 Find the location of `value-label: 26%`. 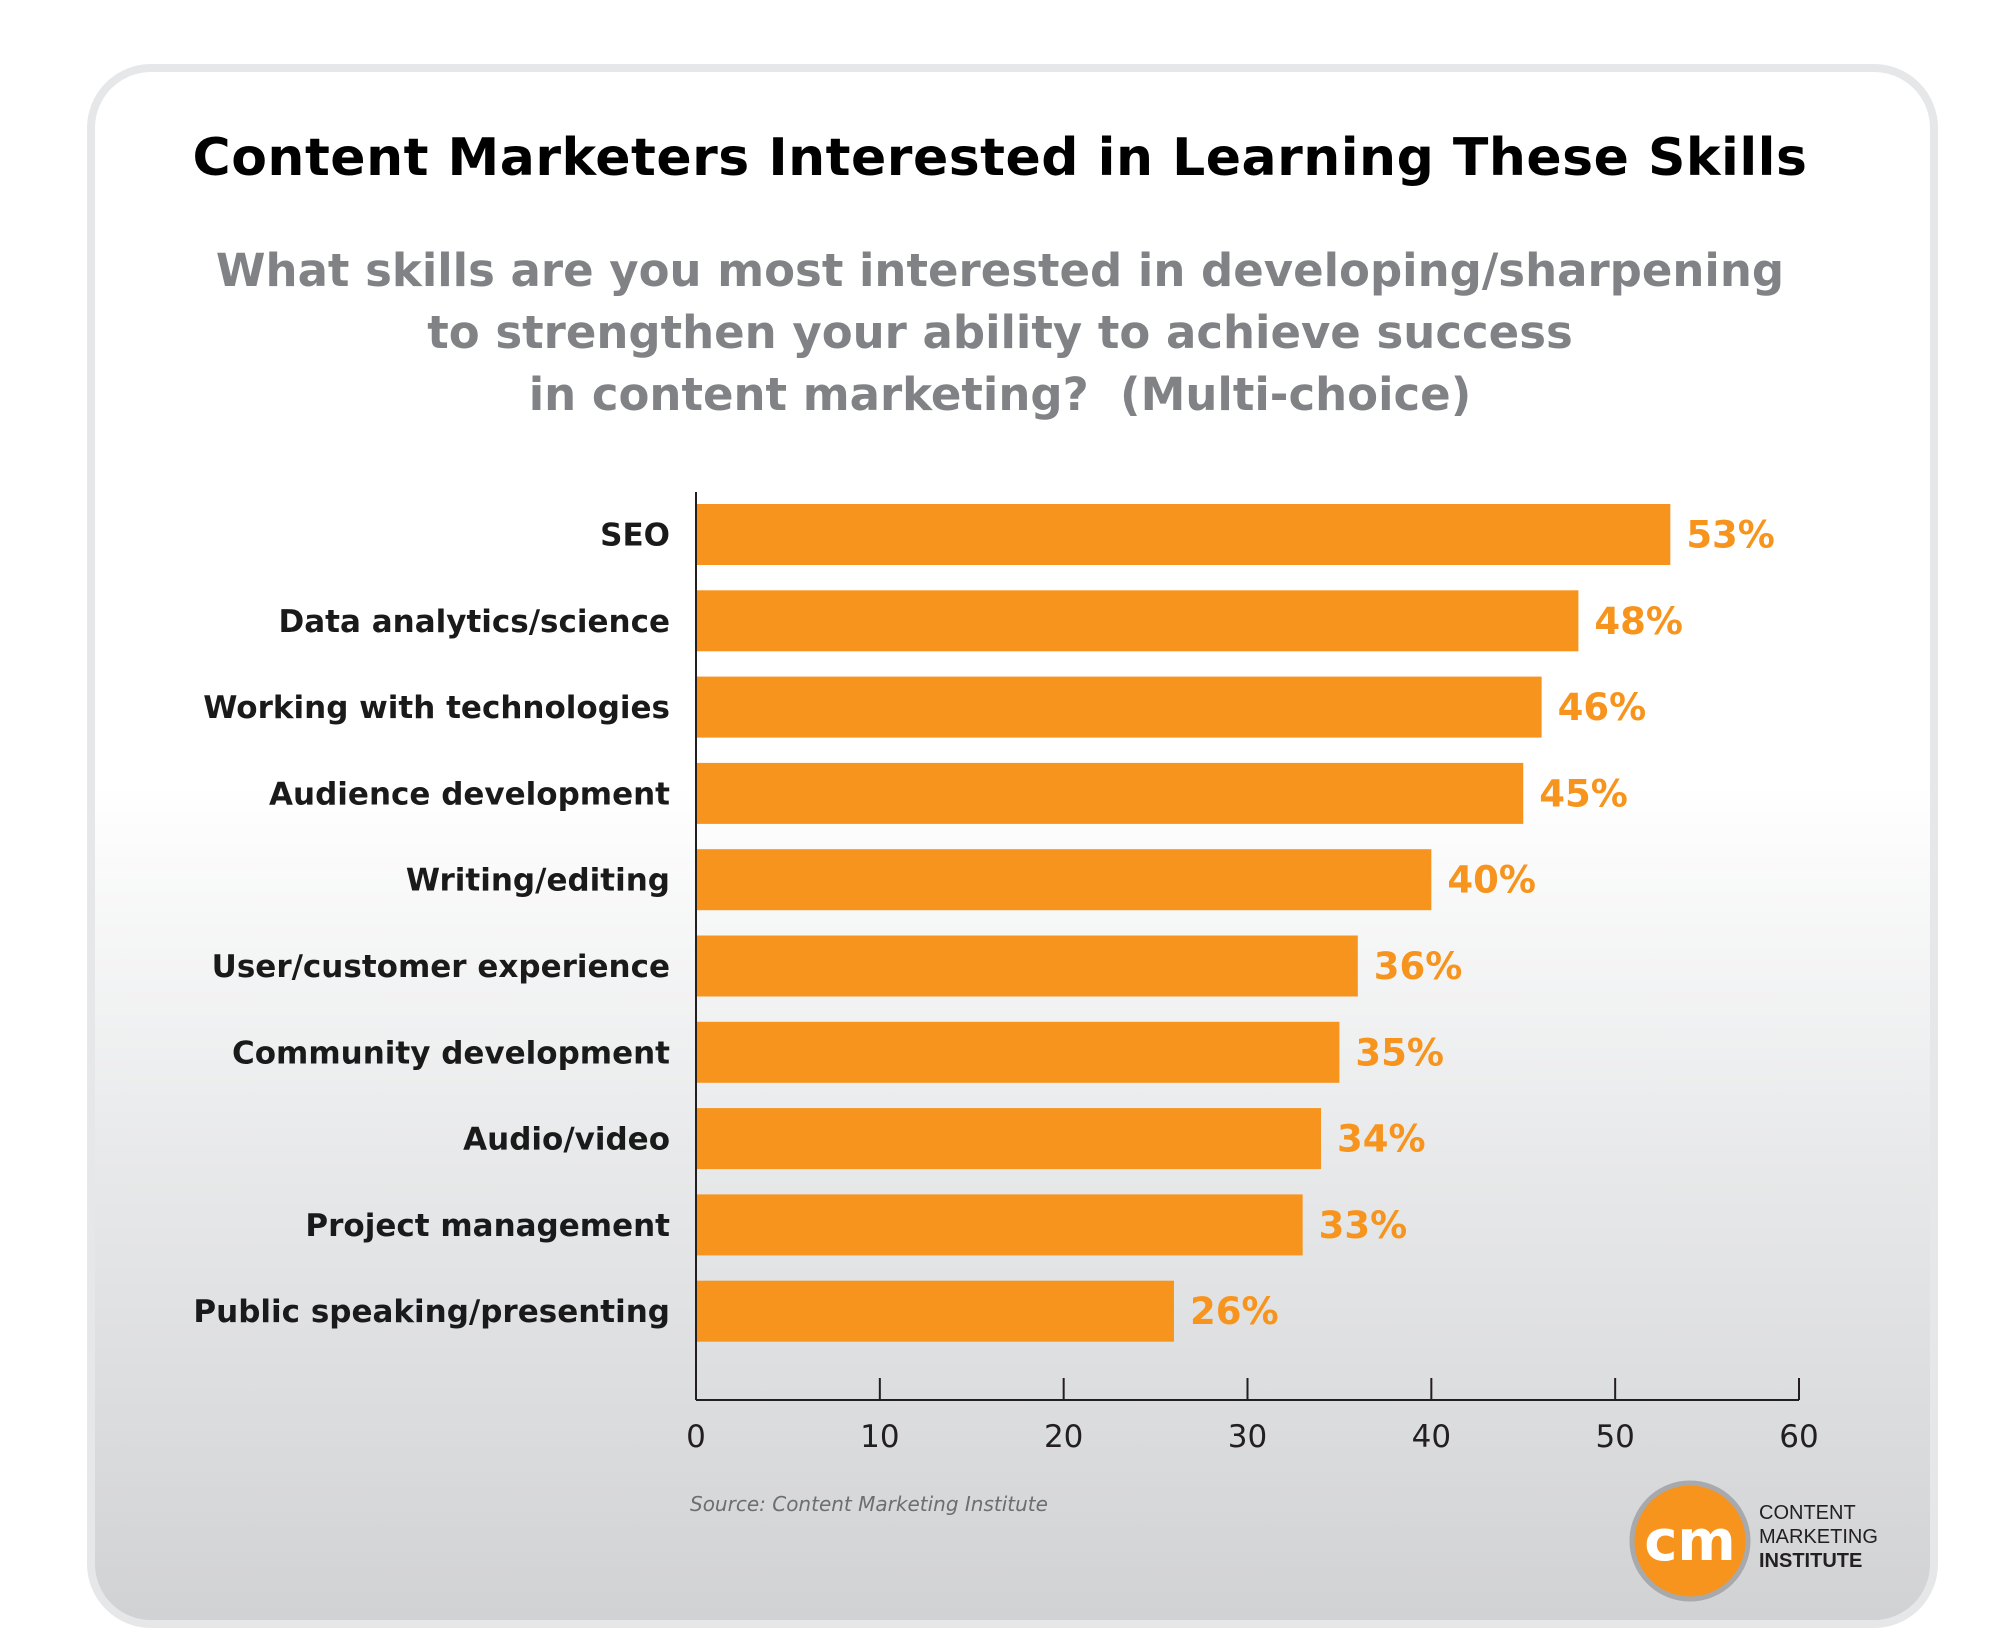

value-label: 26% is located at coordinates (1234, 1311).